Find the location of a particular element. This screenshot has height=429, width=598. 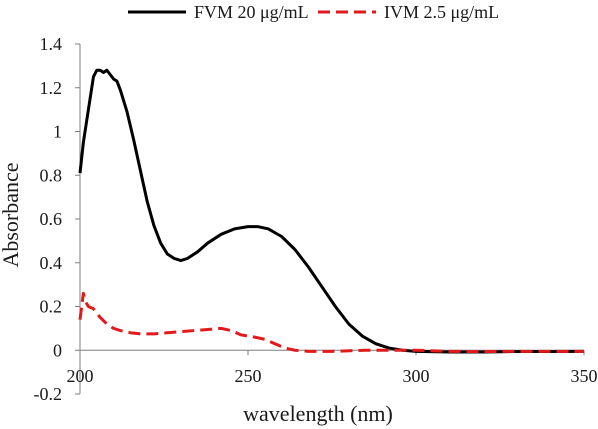

y-tick-label: 1 is located at coordinates (57, 132).